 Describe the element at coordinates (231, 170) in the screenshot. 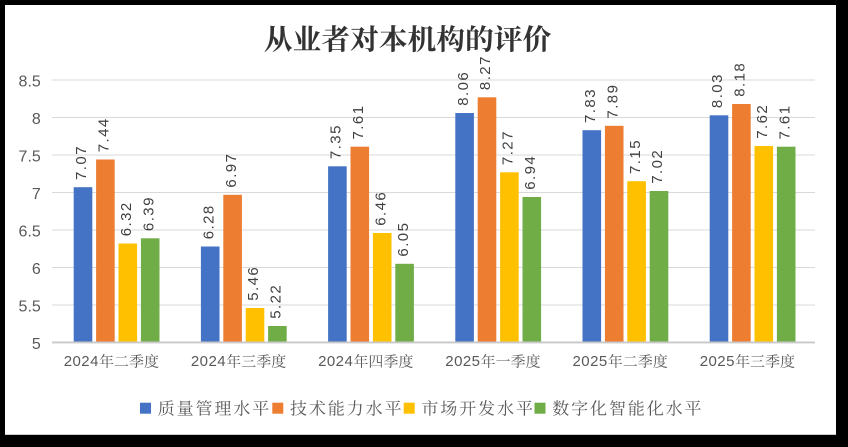

I see `svg-text: 6.97` at that location.